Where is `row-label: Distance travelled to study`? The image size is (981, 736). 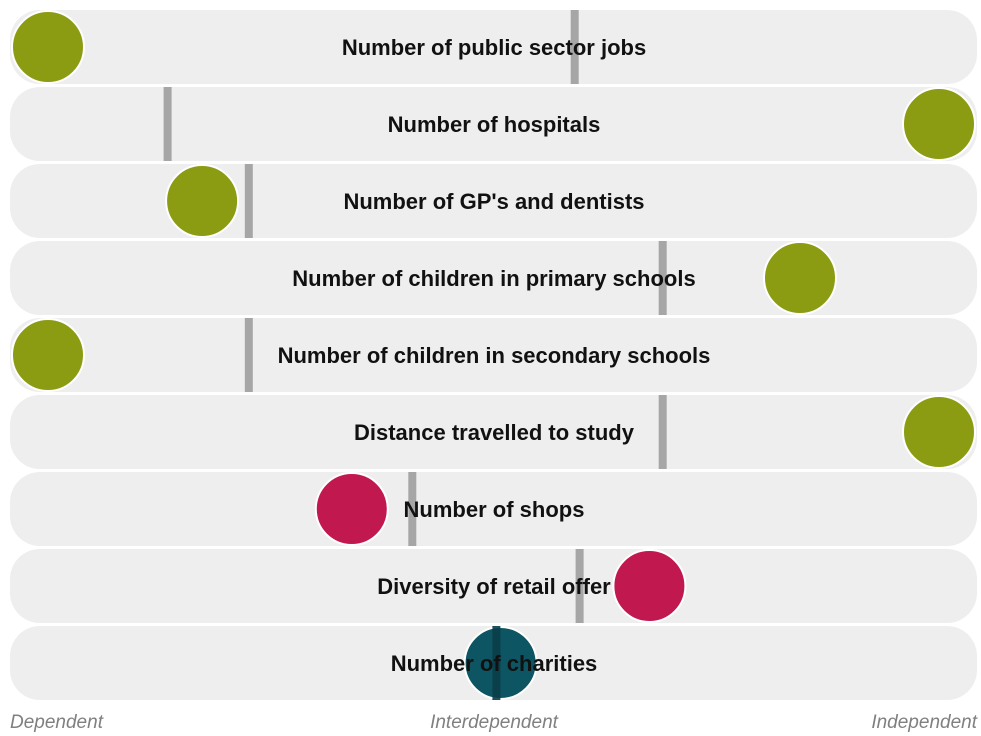
row-label: Distance travelled to study is located at coordinates (494, 432).